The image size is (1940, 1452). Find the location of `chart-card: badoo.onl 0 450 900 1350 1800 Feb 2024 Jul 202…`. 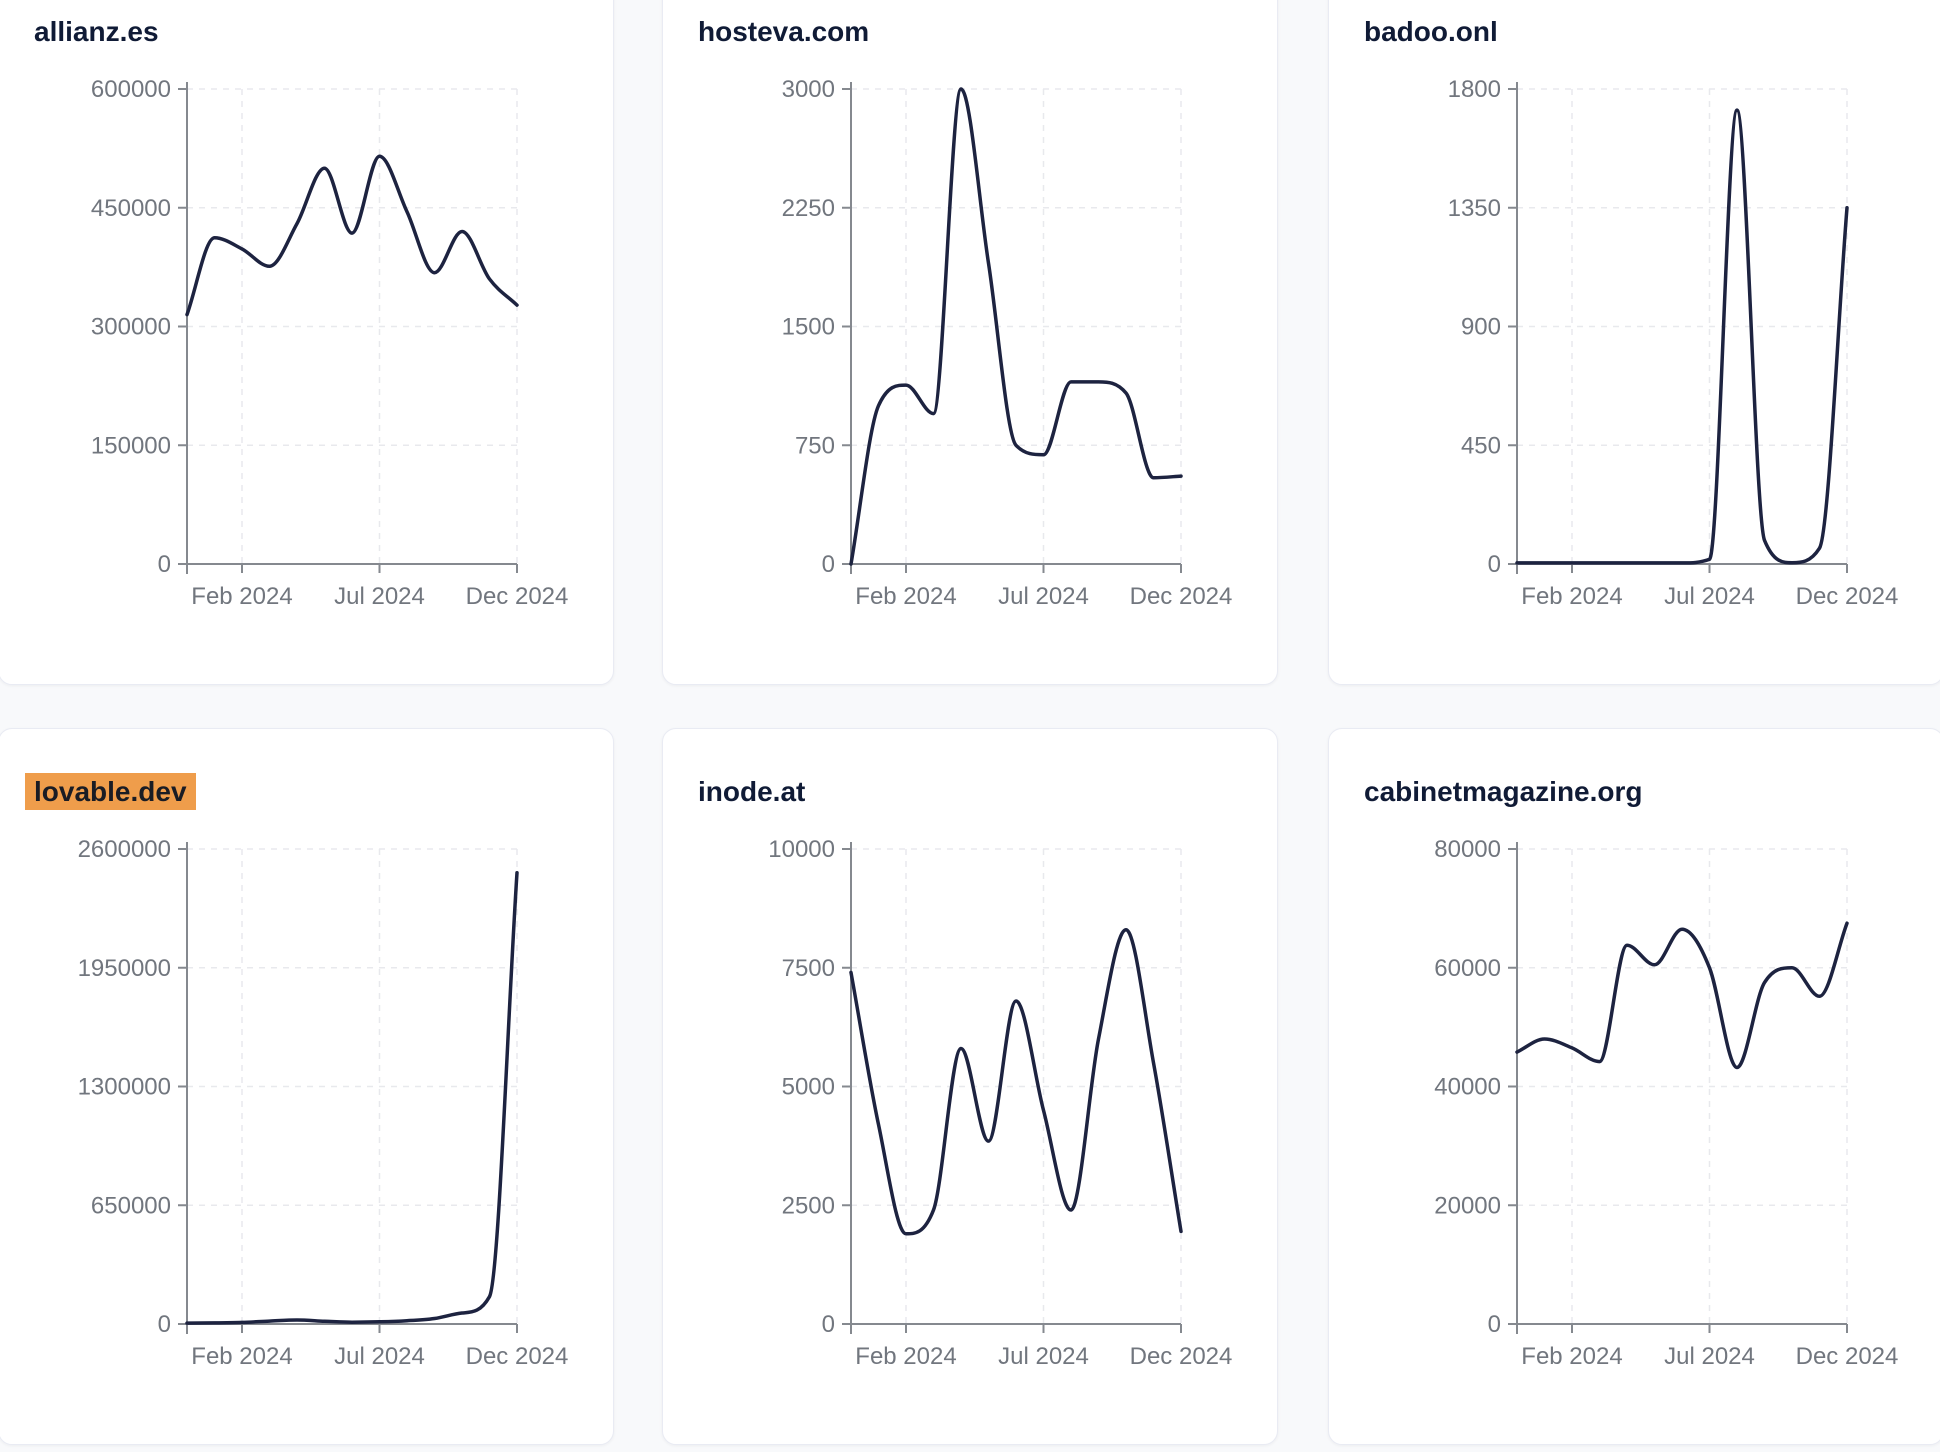

chart-card: badoo.onl 0 450 900 1350 1800 Feb 2024 Jul 202… is located at coordinates (1634, 342).